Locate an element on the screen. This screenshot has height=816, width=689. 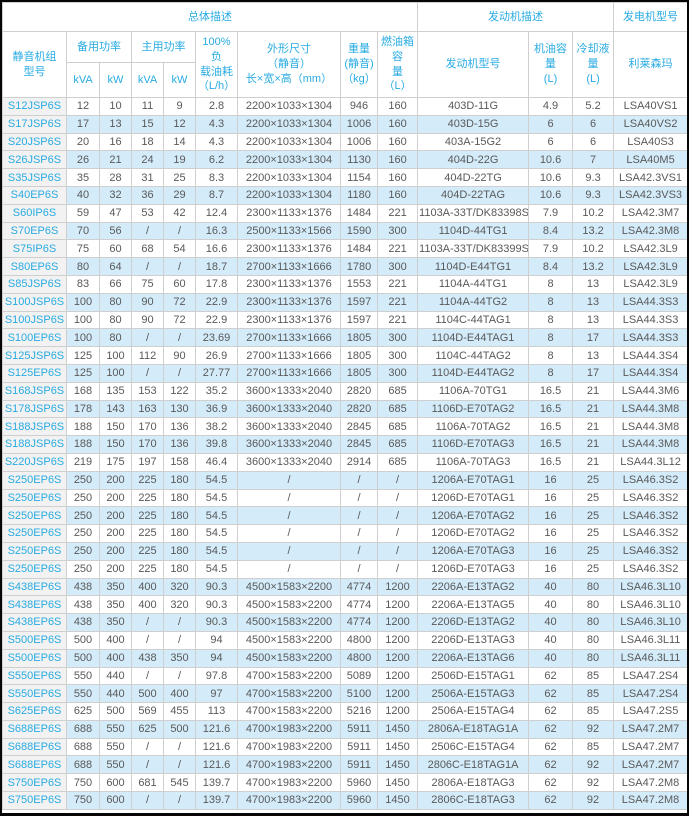
spec-cell: 5216 is located at coordinates (359, 711).